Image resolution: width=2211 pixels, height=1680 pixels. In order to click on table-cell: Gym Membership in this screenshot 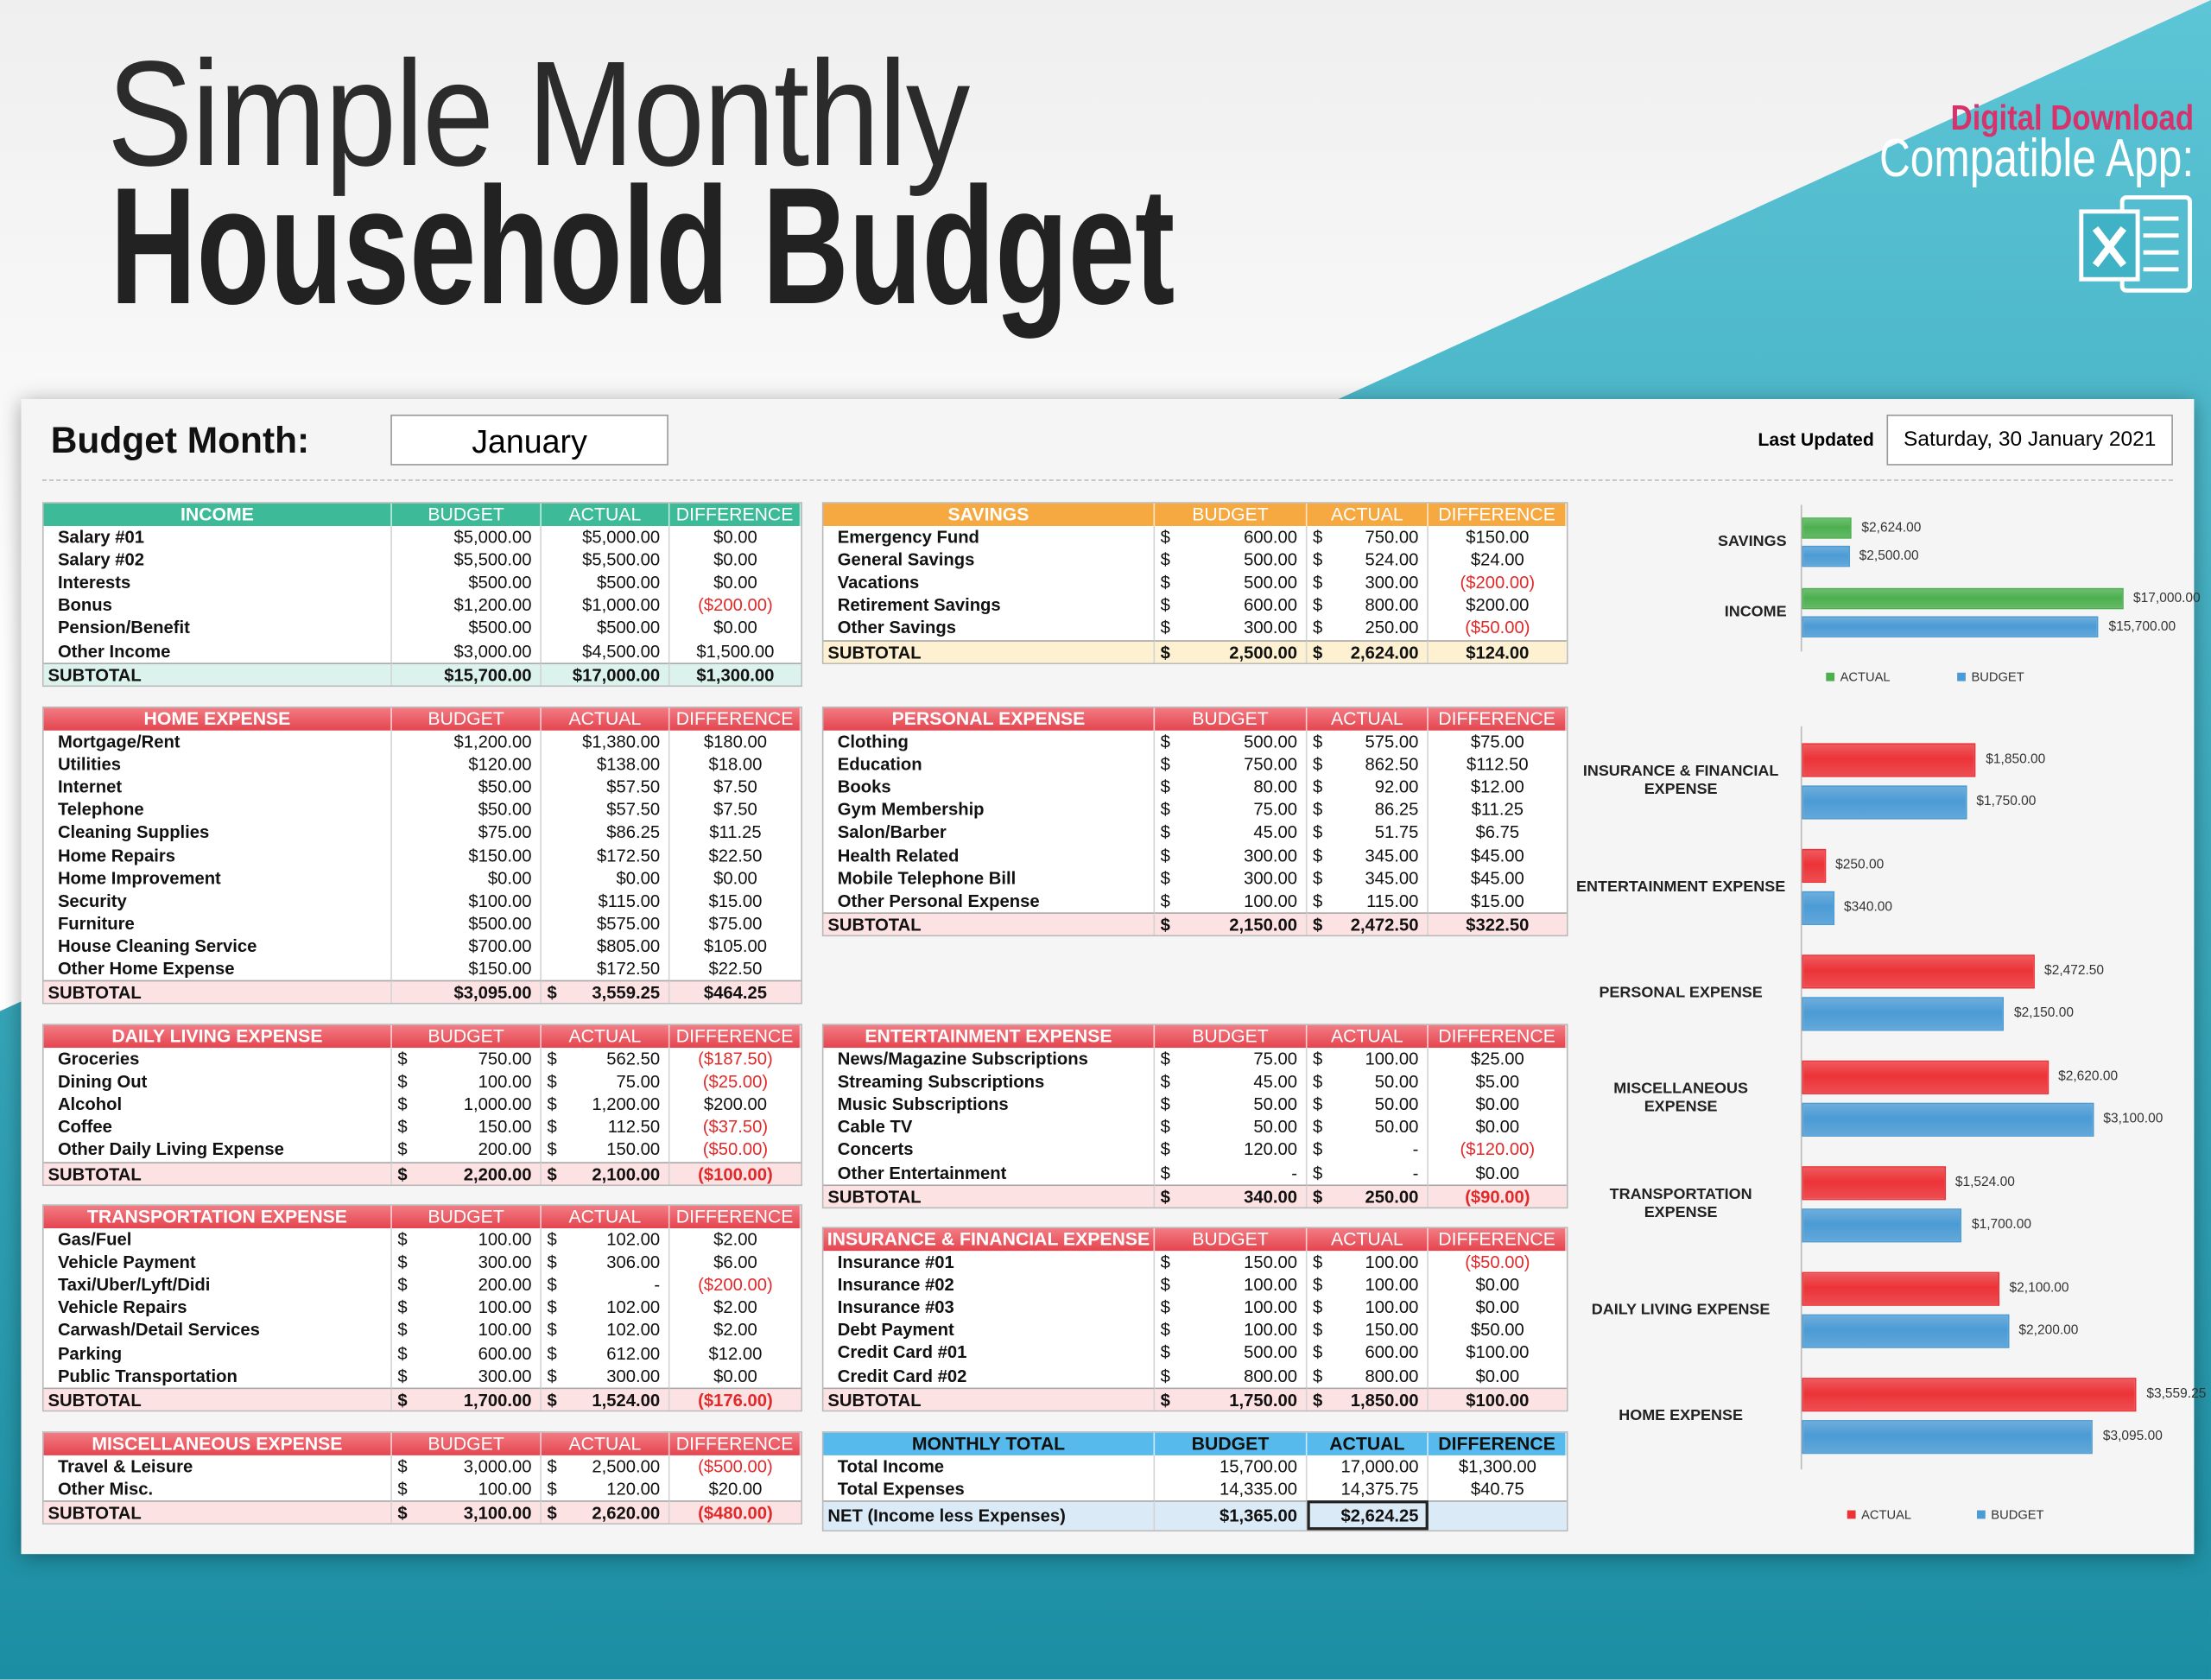, I will do `click(990, 810)`.